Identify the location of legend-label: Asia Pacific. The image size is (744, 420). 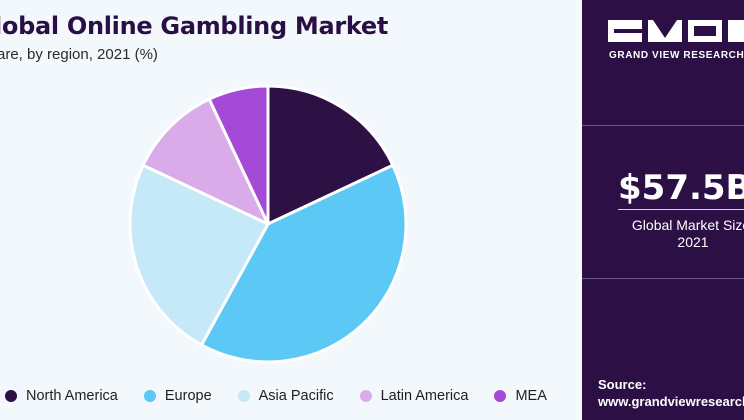
(296, 396).